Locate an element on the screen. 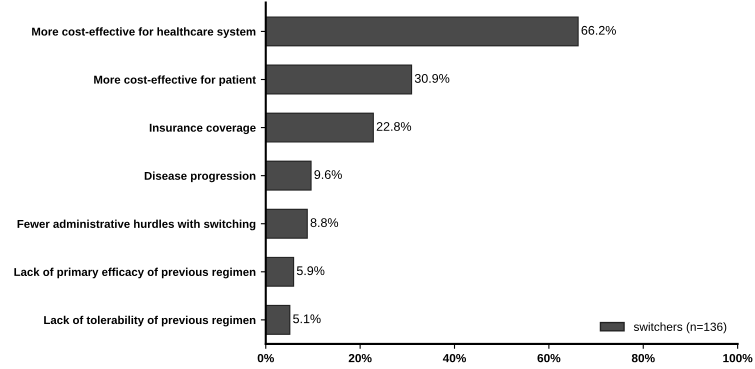 This screenshot has height=369, width=755. text: 9.6% is located at coordinates (328, 175).